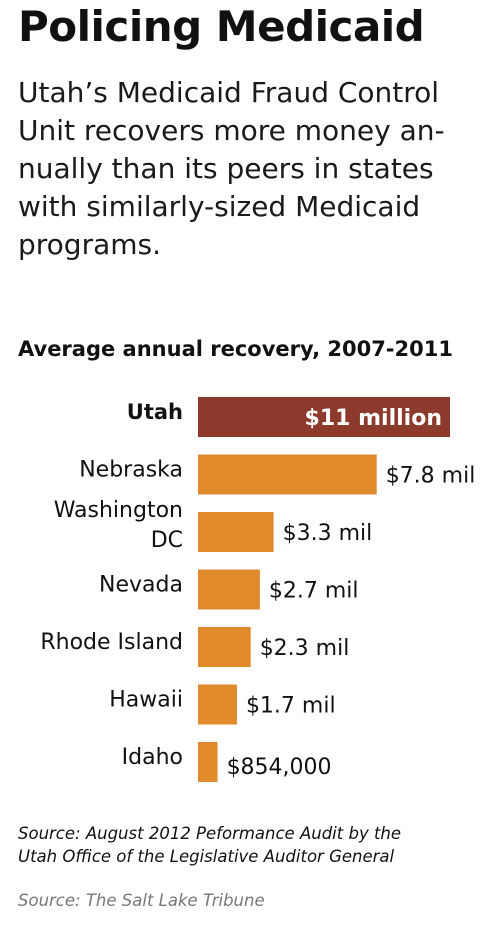 This screenshot has width=500, height=937. I want to click on category-label: Washington DC, so click(118, 525).